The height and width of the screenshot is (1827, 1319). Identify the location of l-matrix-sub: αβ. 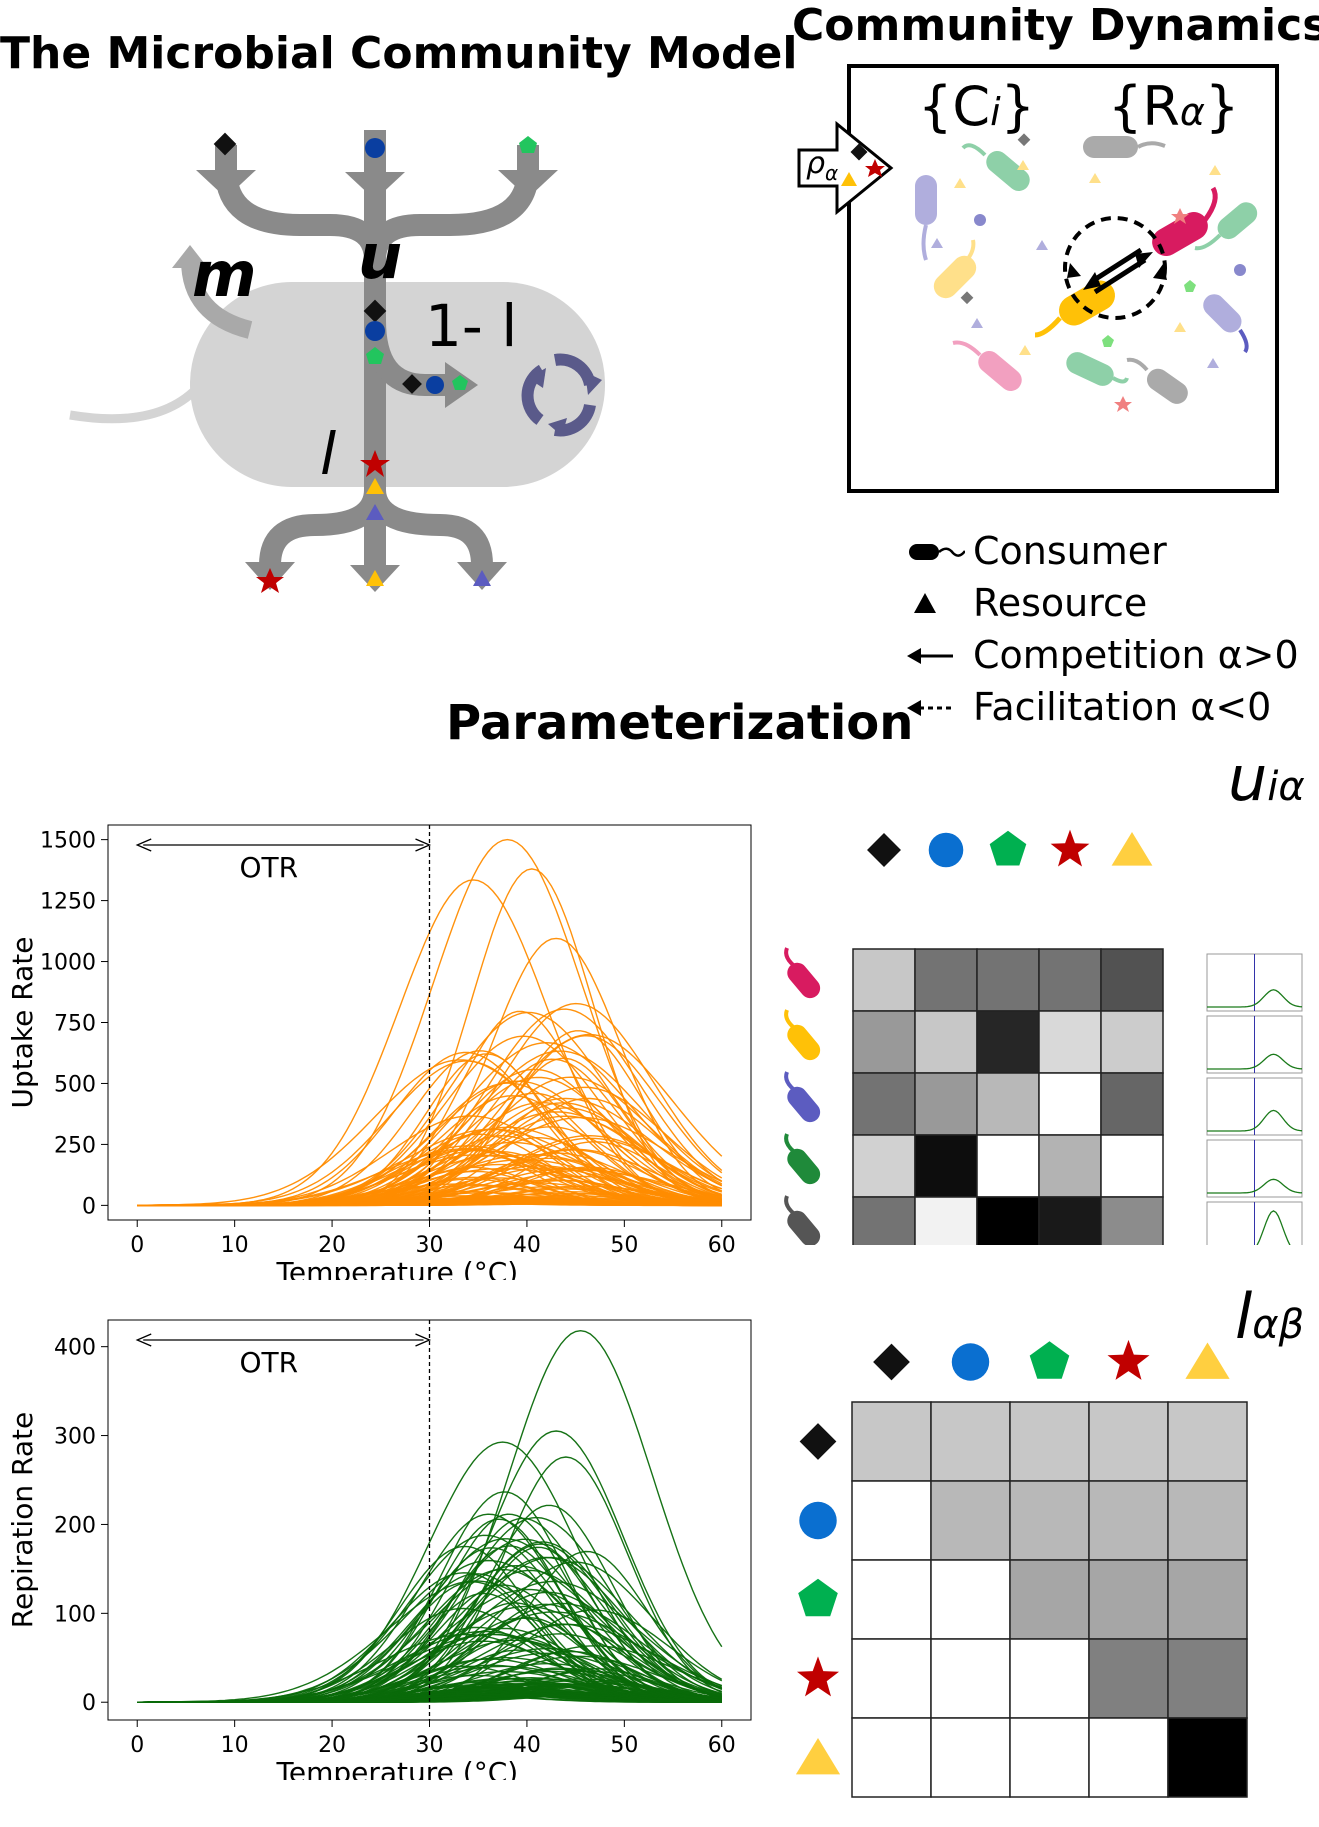
(1278, 1325).